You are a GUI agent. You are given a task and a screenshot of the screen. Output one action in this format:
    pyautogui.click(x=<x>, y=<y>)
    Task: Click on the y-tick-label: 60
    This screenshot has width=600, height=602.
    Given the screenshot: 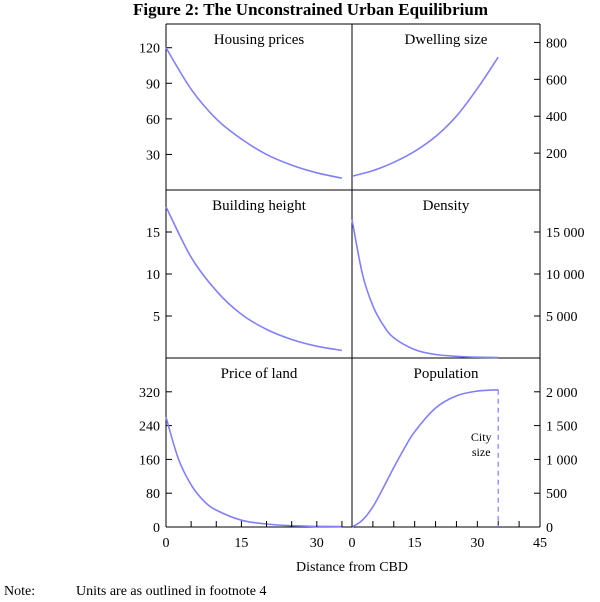 What is the action you would take?
    pyautogui.click(x=153, y=120)
    